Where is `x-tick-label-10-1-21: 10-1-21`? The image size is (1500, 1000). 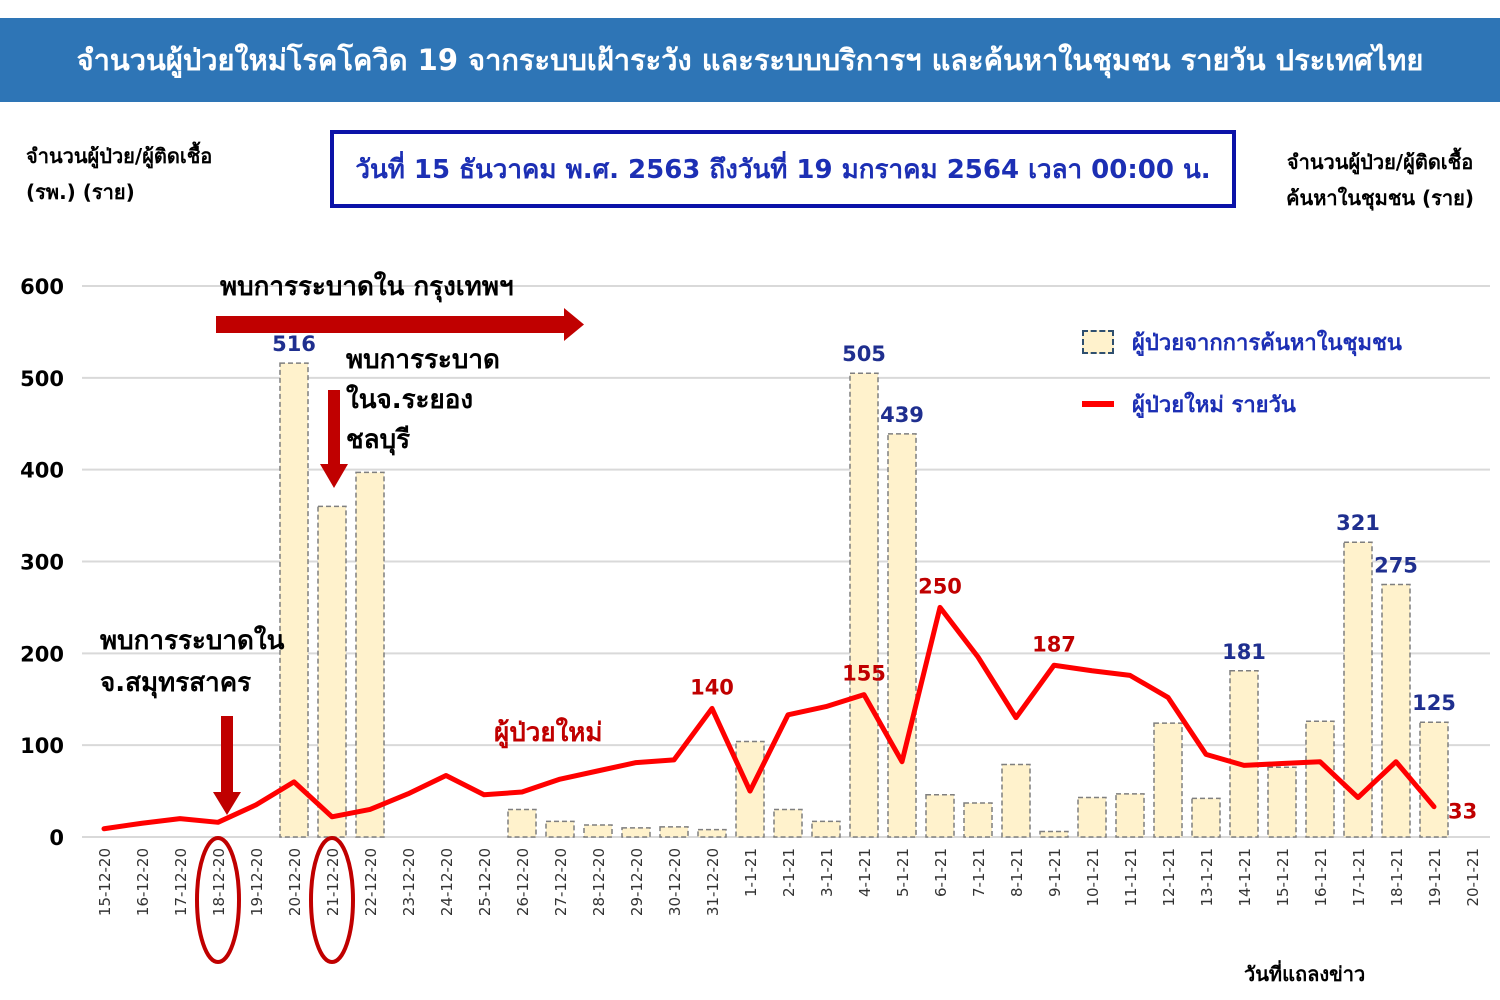
x-tick-label-10-1-21: 10-1-21 is located at coordinates (1093, 877).